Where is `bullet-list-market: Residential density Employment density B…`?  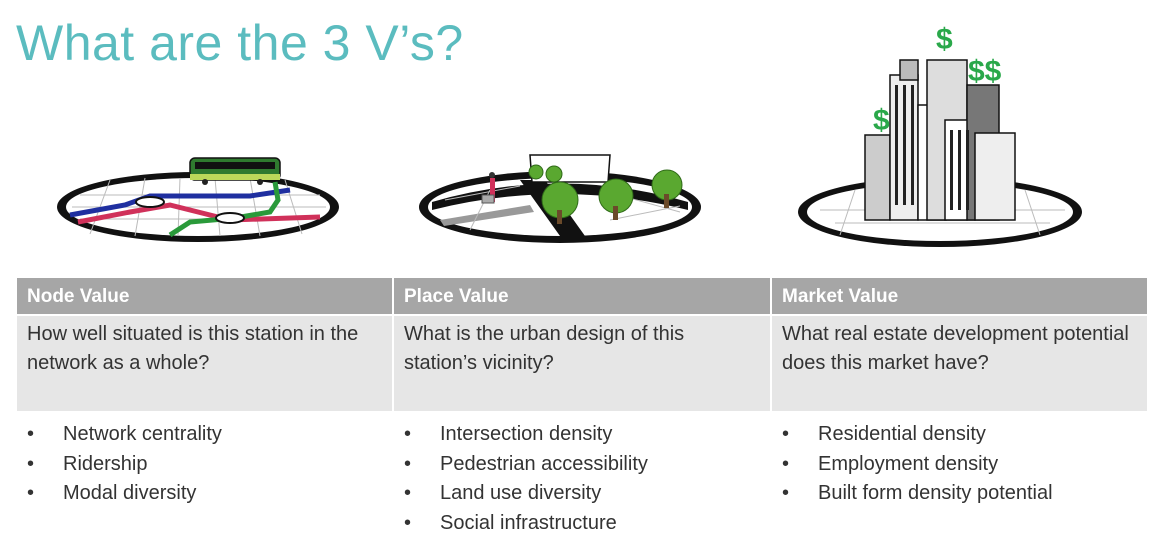
bullet-list-market: Residential density Employment density B… is located at coordinates (917, 464).